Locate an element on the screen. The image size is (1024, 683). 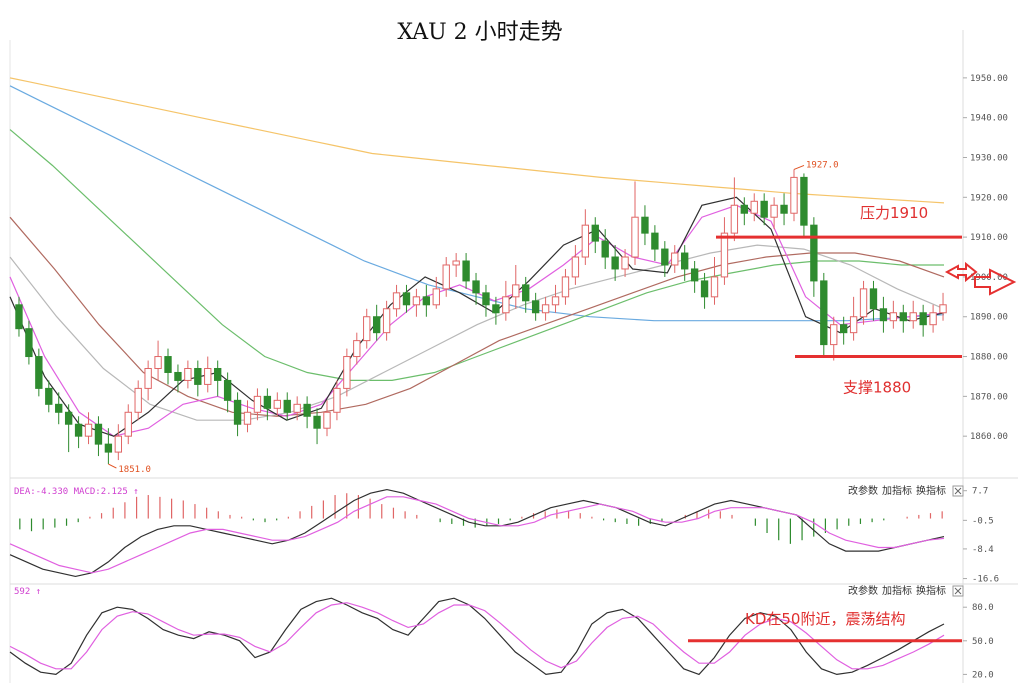
high-pointer is located at coordinates (799, 167).